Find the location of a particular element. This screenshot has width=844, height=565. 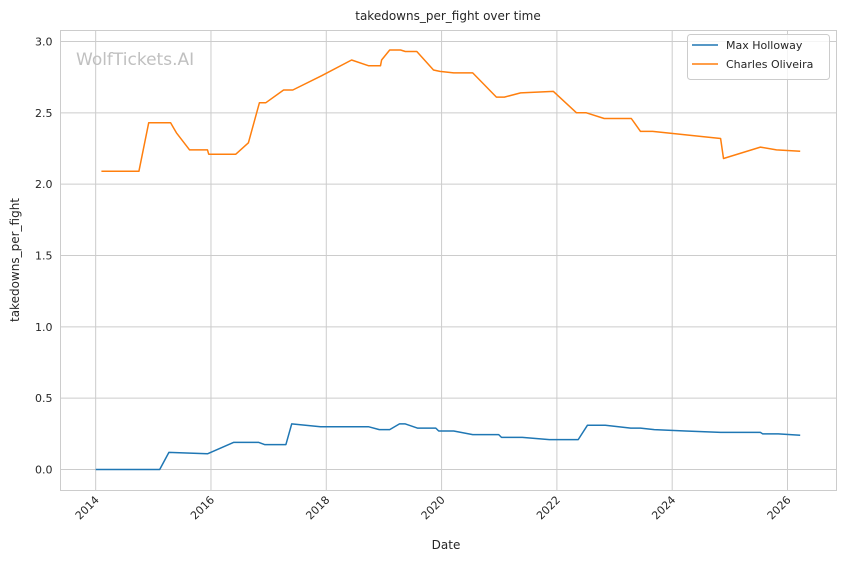

y-axis-label: takedowns_per_fight is located at coordinates (15, 260).